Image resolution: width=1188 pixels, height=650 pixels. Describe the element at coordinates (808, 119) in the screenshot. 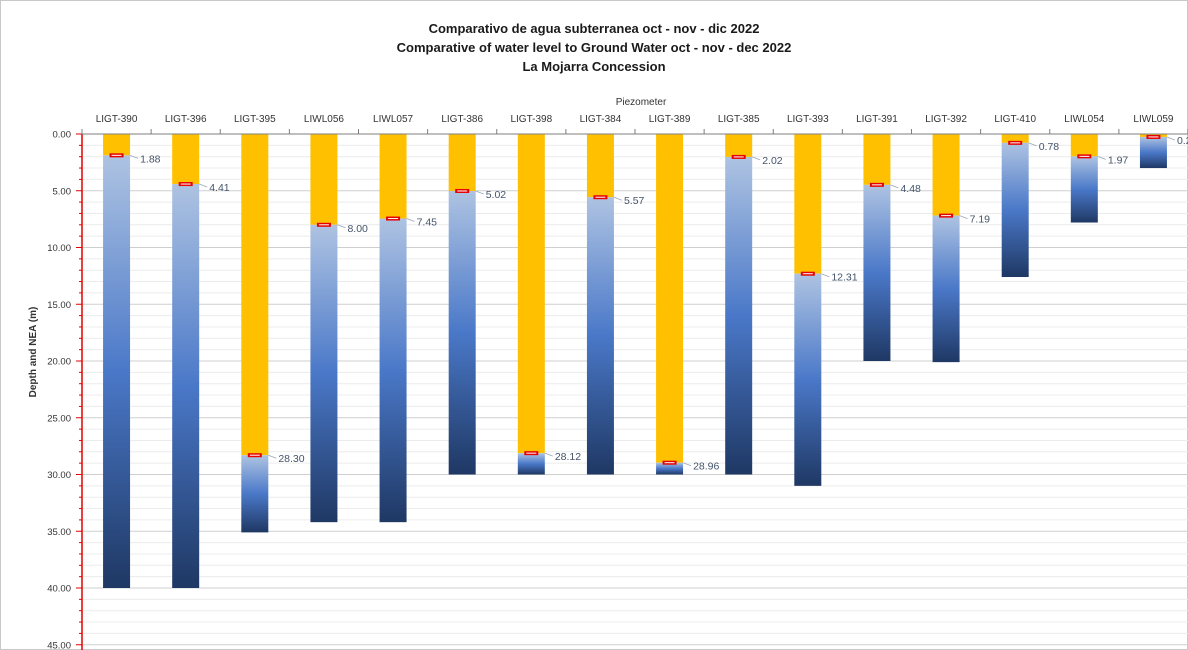

I see `x-tick-label: LIGT-393` at that location.